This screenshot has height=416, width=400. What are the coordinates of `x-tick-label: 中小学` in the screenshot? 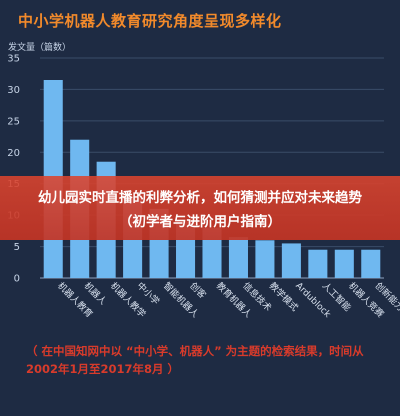 It's located at (148, 294).